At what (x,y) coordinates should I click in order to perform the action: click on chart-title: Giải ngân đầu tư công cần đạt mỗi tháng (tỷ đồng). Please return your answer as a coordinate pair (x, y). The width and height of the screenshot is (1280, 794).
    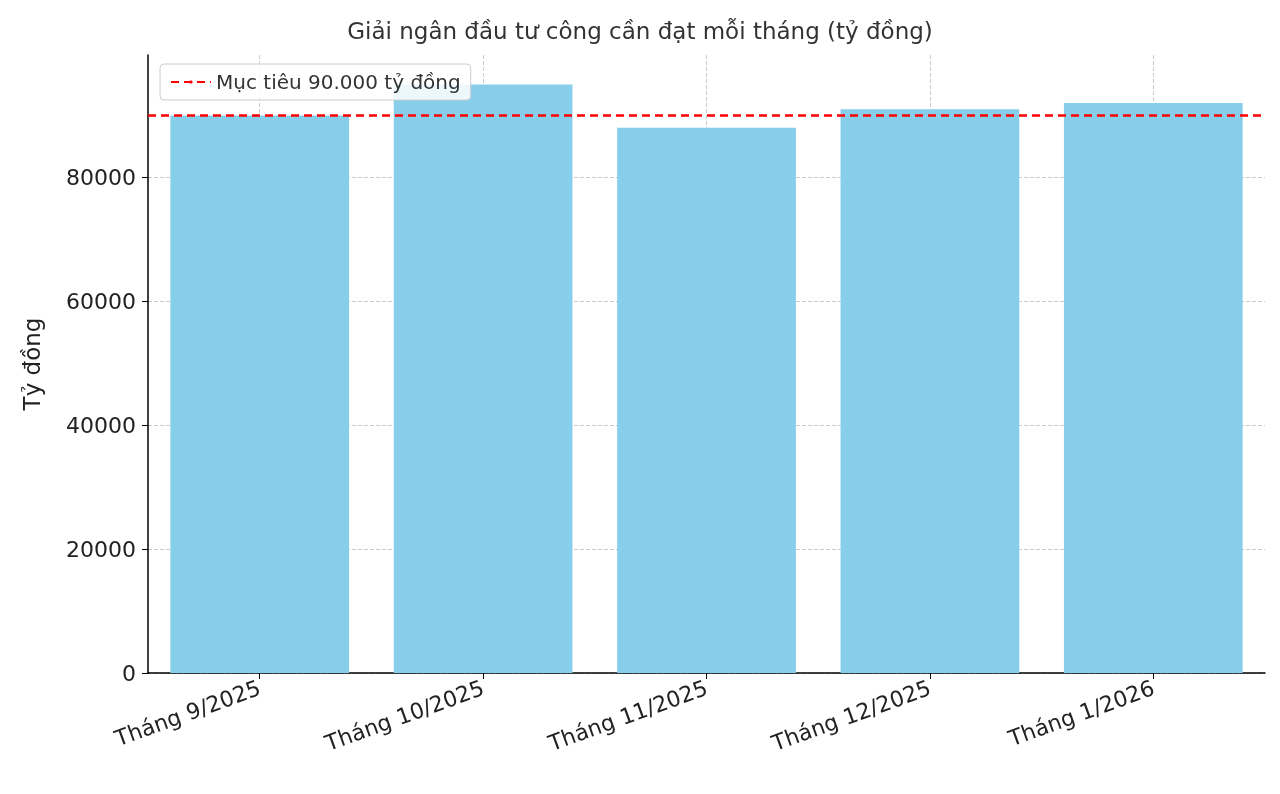
    Looking at the image, I should click on (640, 30).